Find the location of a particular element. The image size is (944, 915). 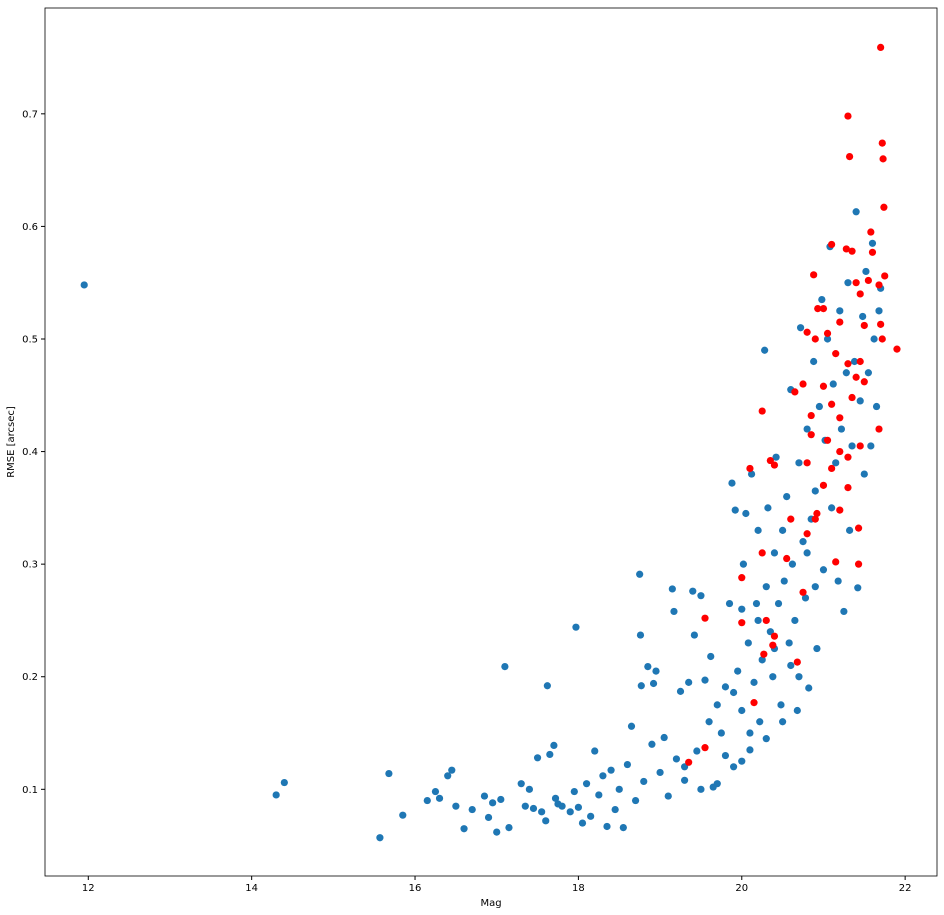

y-tick-label: 0.3 is located at coordinates (30, 565).